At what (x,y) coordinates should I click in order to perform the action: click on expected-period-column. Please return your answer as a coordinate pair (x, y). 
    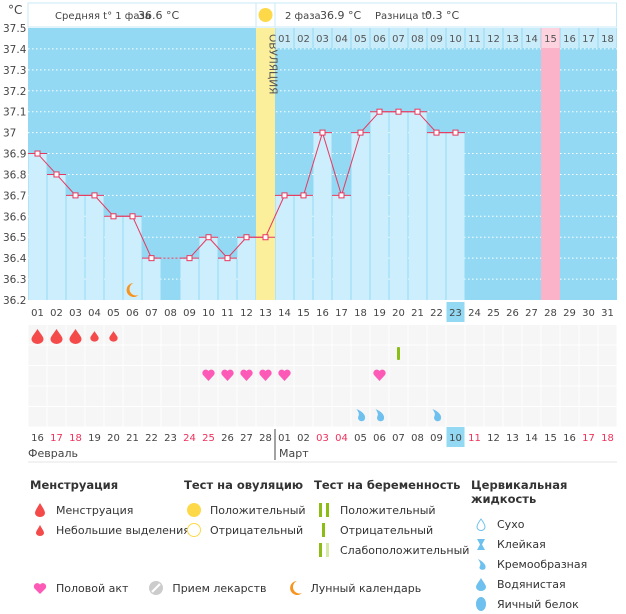
    Looking at the image, I should click on (550, 164).